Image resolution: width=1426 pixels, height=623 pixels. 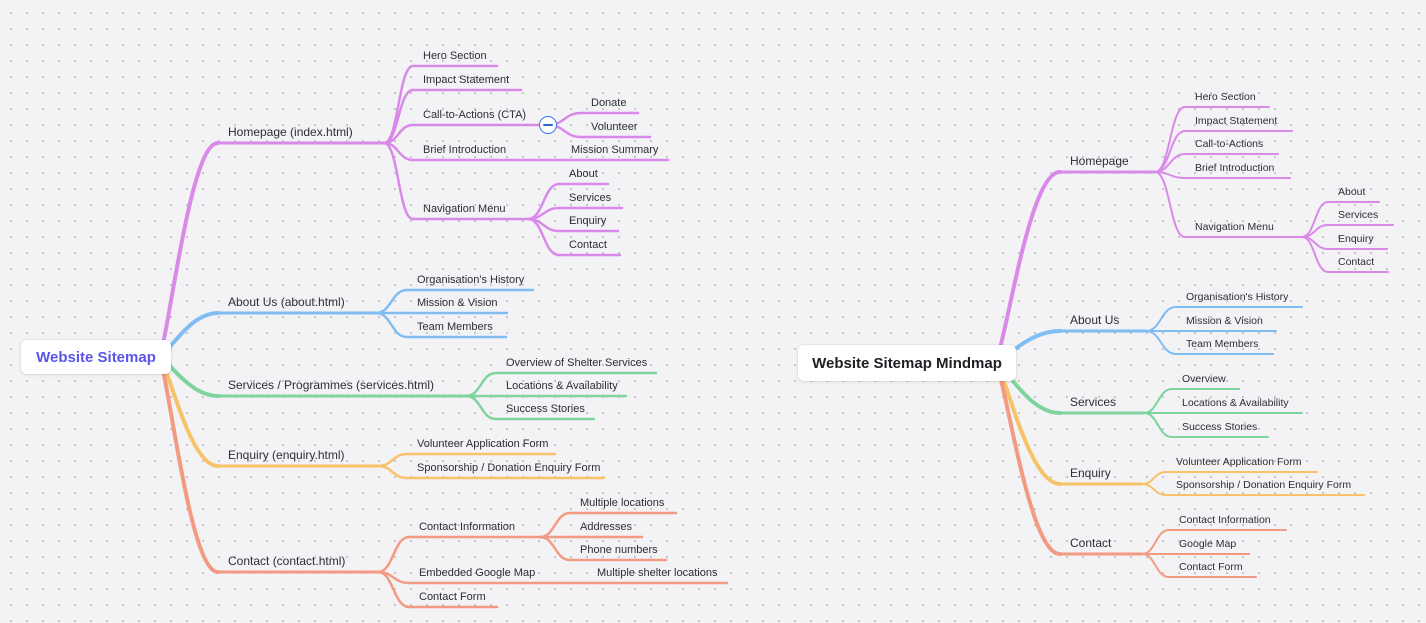 What do you see at coordinates (286, 455) in the screenshot?
I see `branch-enquiry: Enquiry (enquiry.html)` at bounding box center [286, 455].